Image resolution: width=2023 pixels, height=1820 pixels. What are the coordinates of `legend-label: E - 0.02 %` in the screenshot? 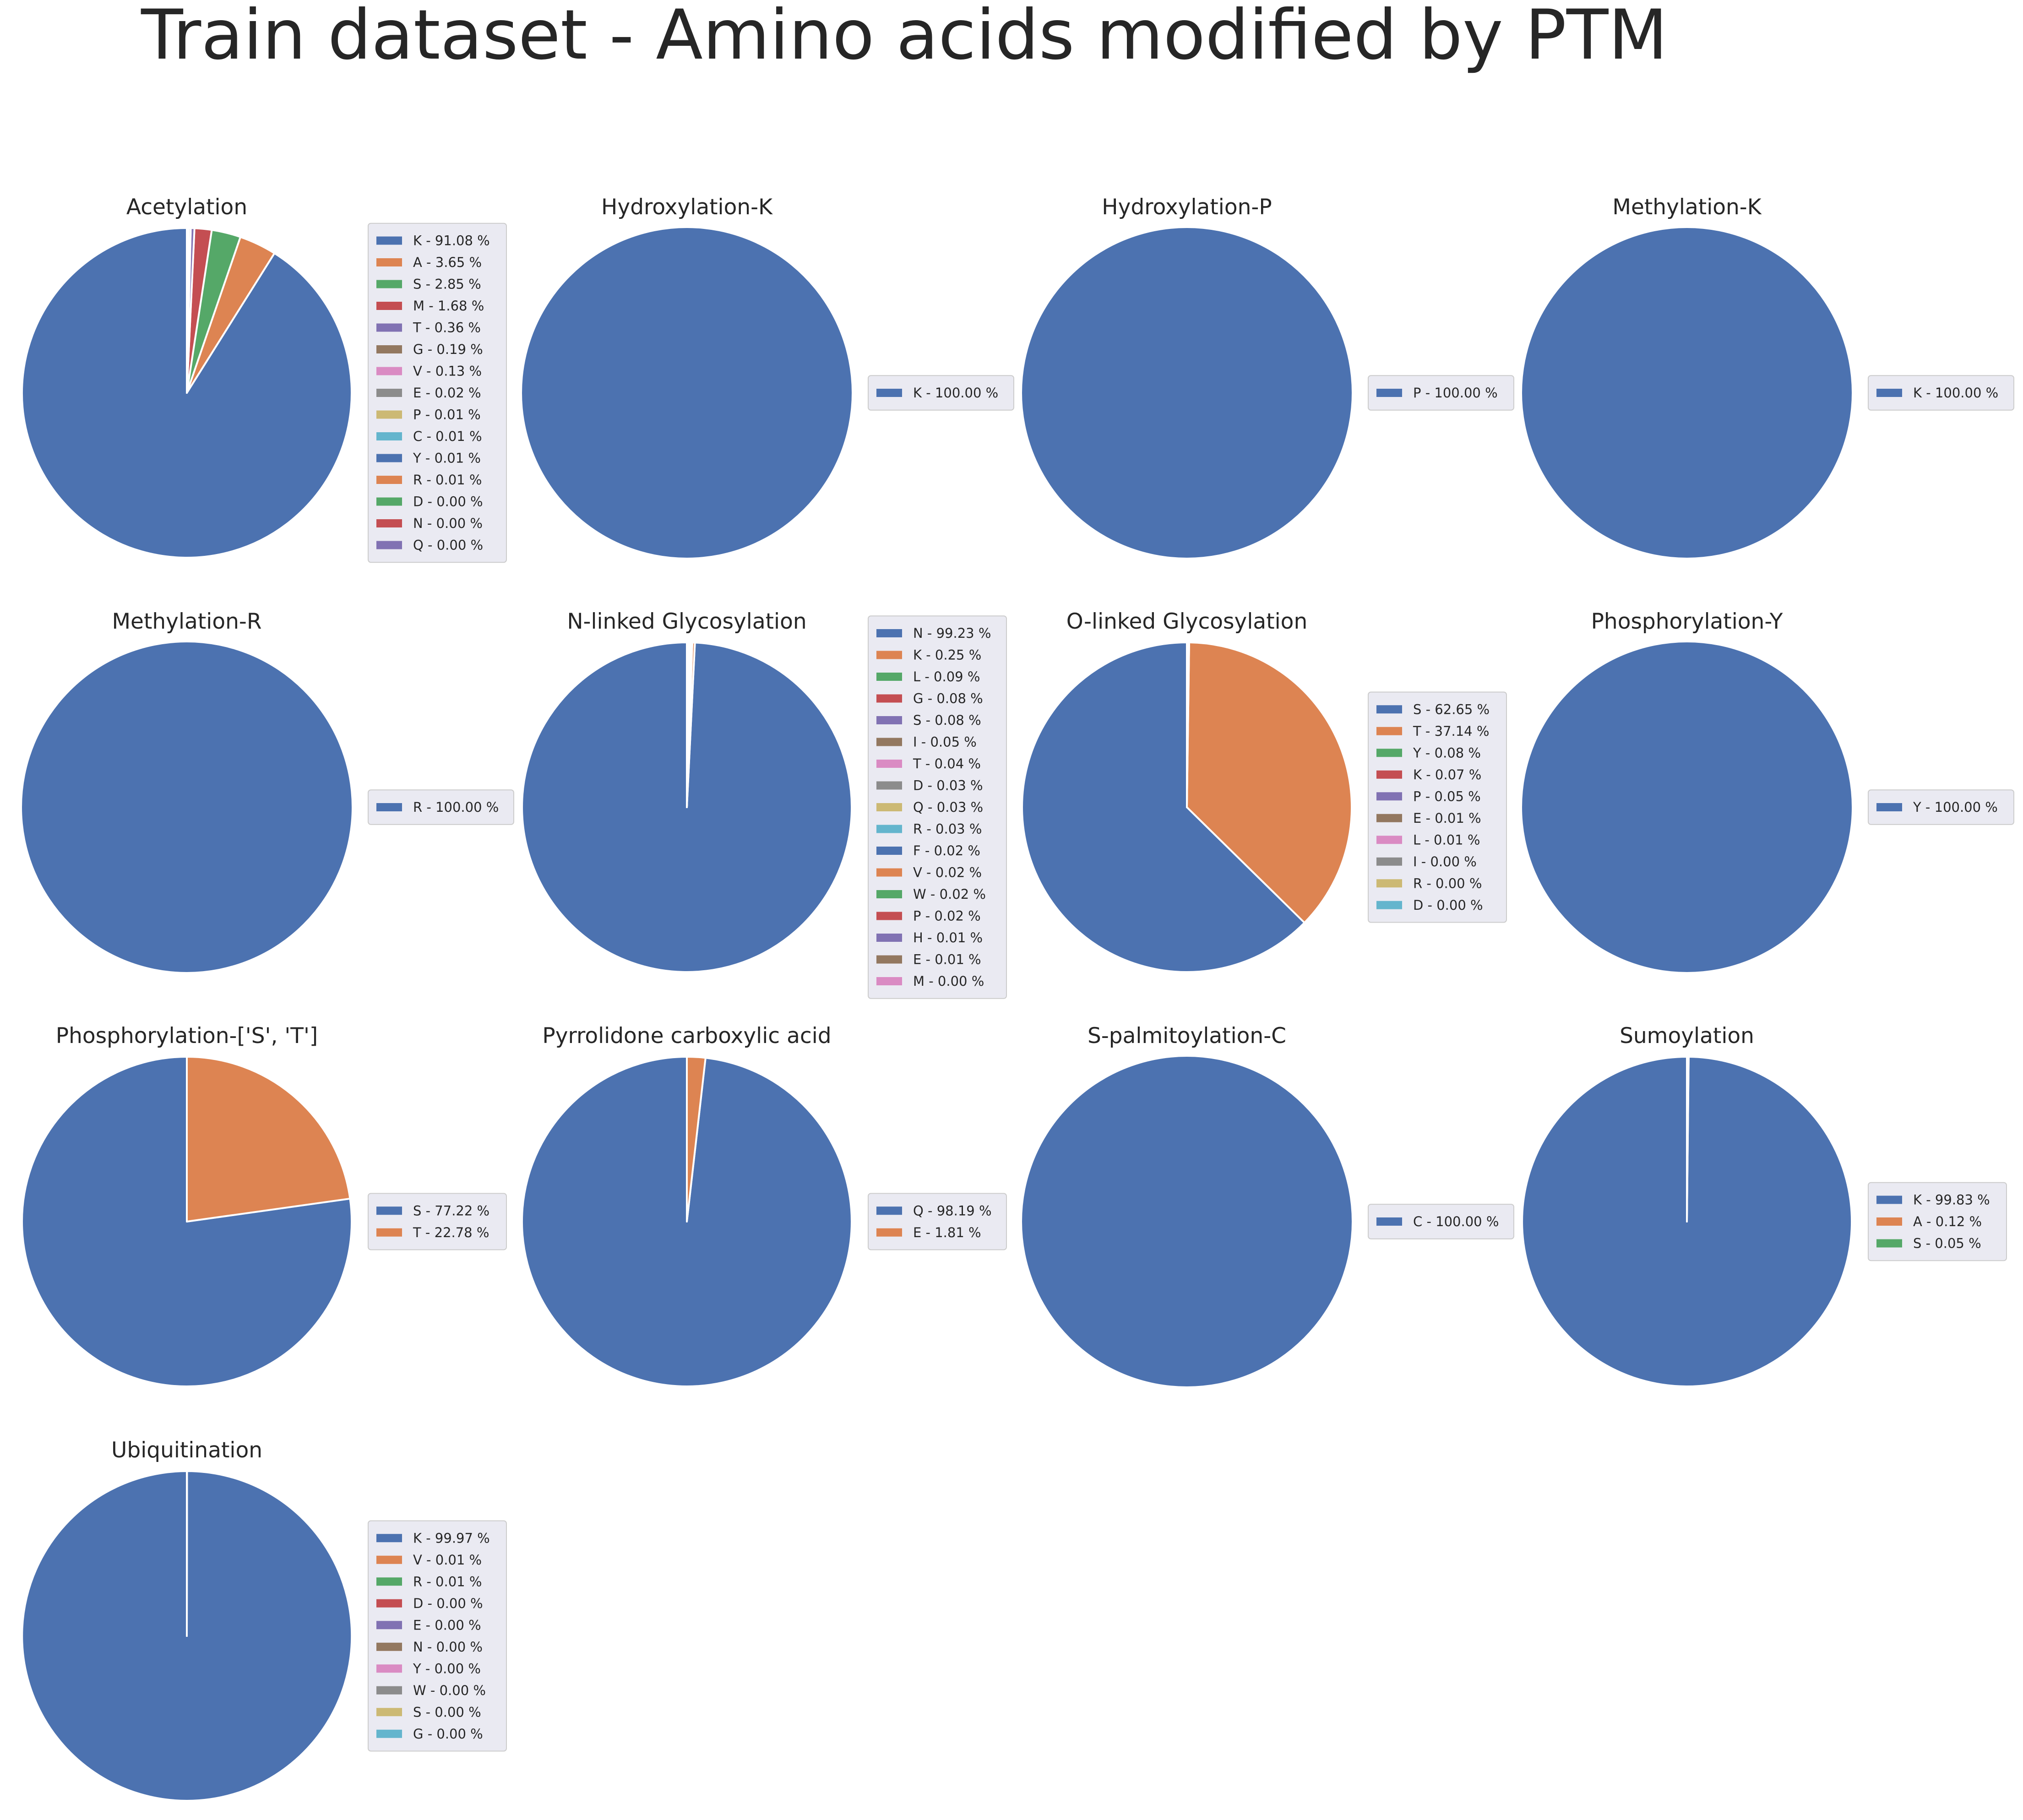 It's located at (447, 393).